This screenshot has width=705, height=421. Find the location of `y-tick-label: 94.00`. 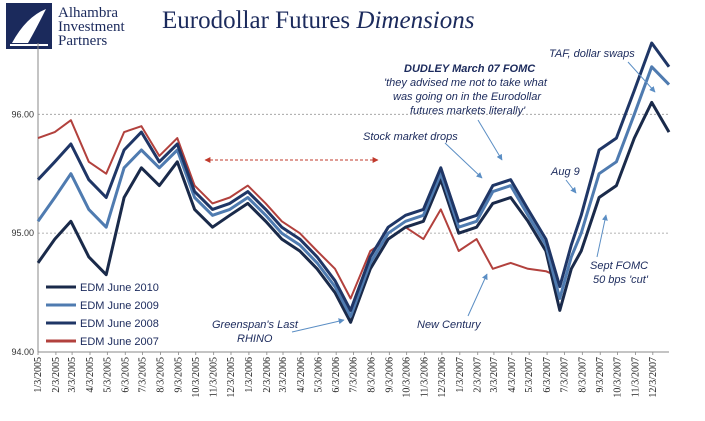

y-tick-label: 94.00 is located at coordinates (22, 352).